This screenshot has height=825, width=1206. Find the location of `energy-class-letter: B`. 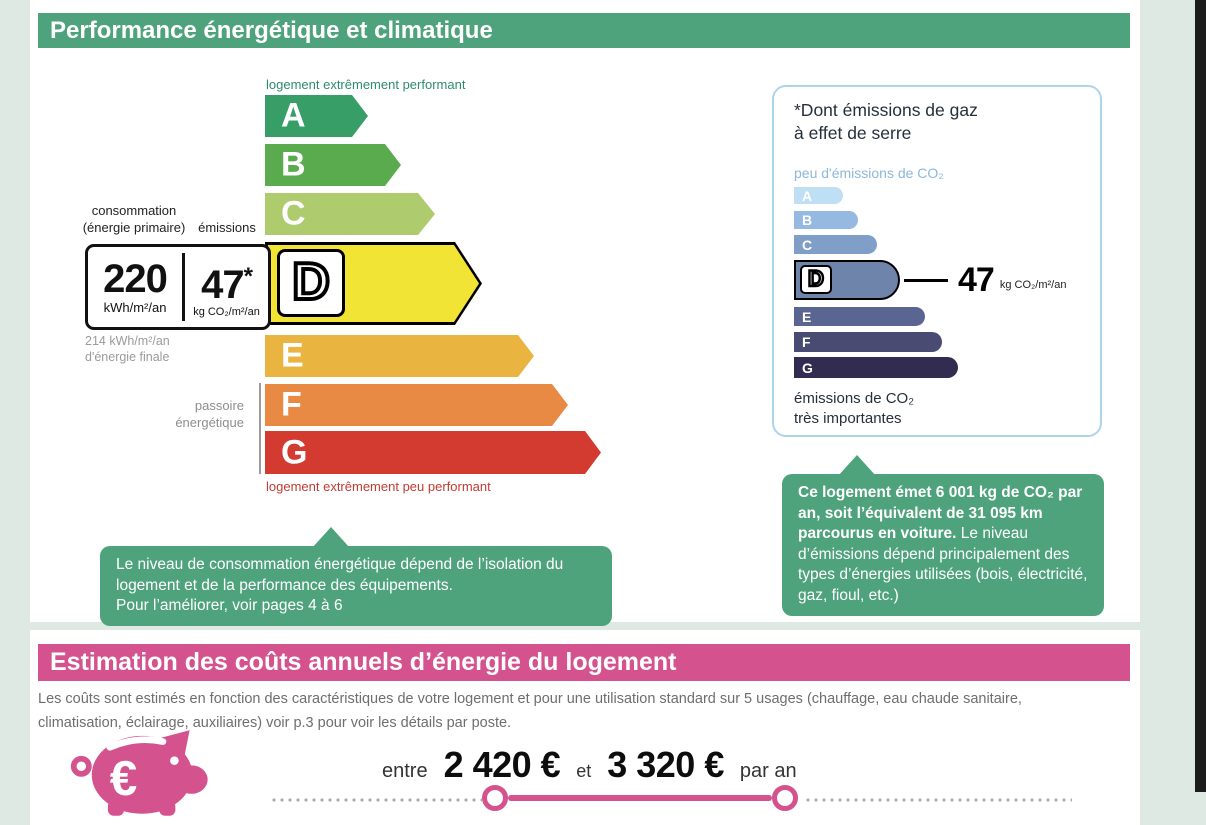

energy-class-letter: B is located at coordinates (293, 164).